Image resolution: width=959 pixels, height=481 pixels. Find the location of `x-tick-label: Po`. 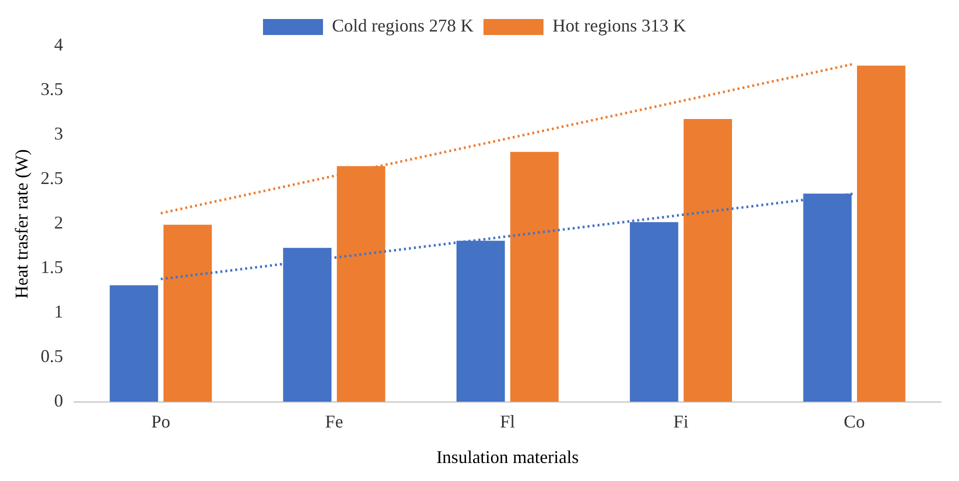

x-tick-label: Po is located at coordinates (160, 421).